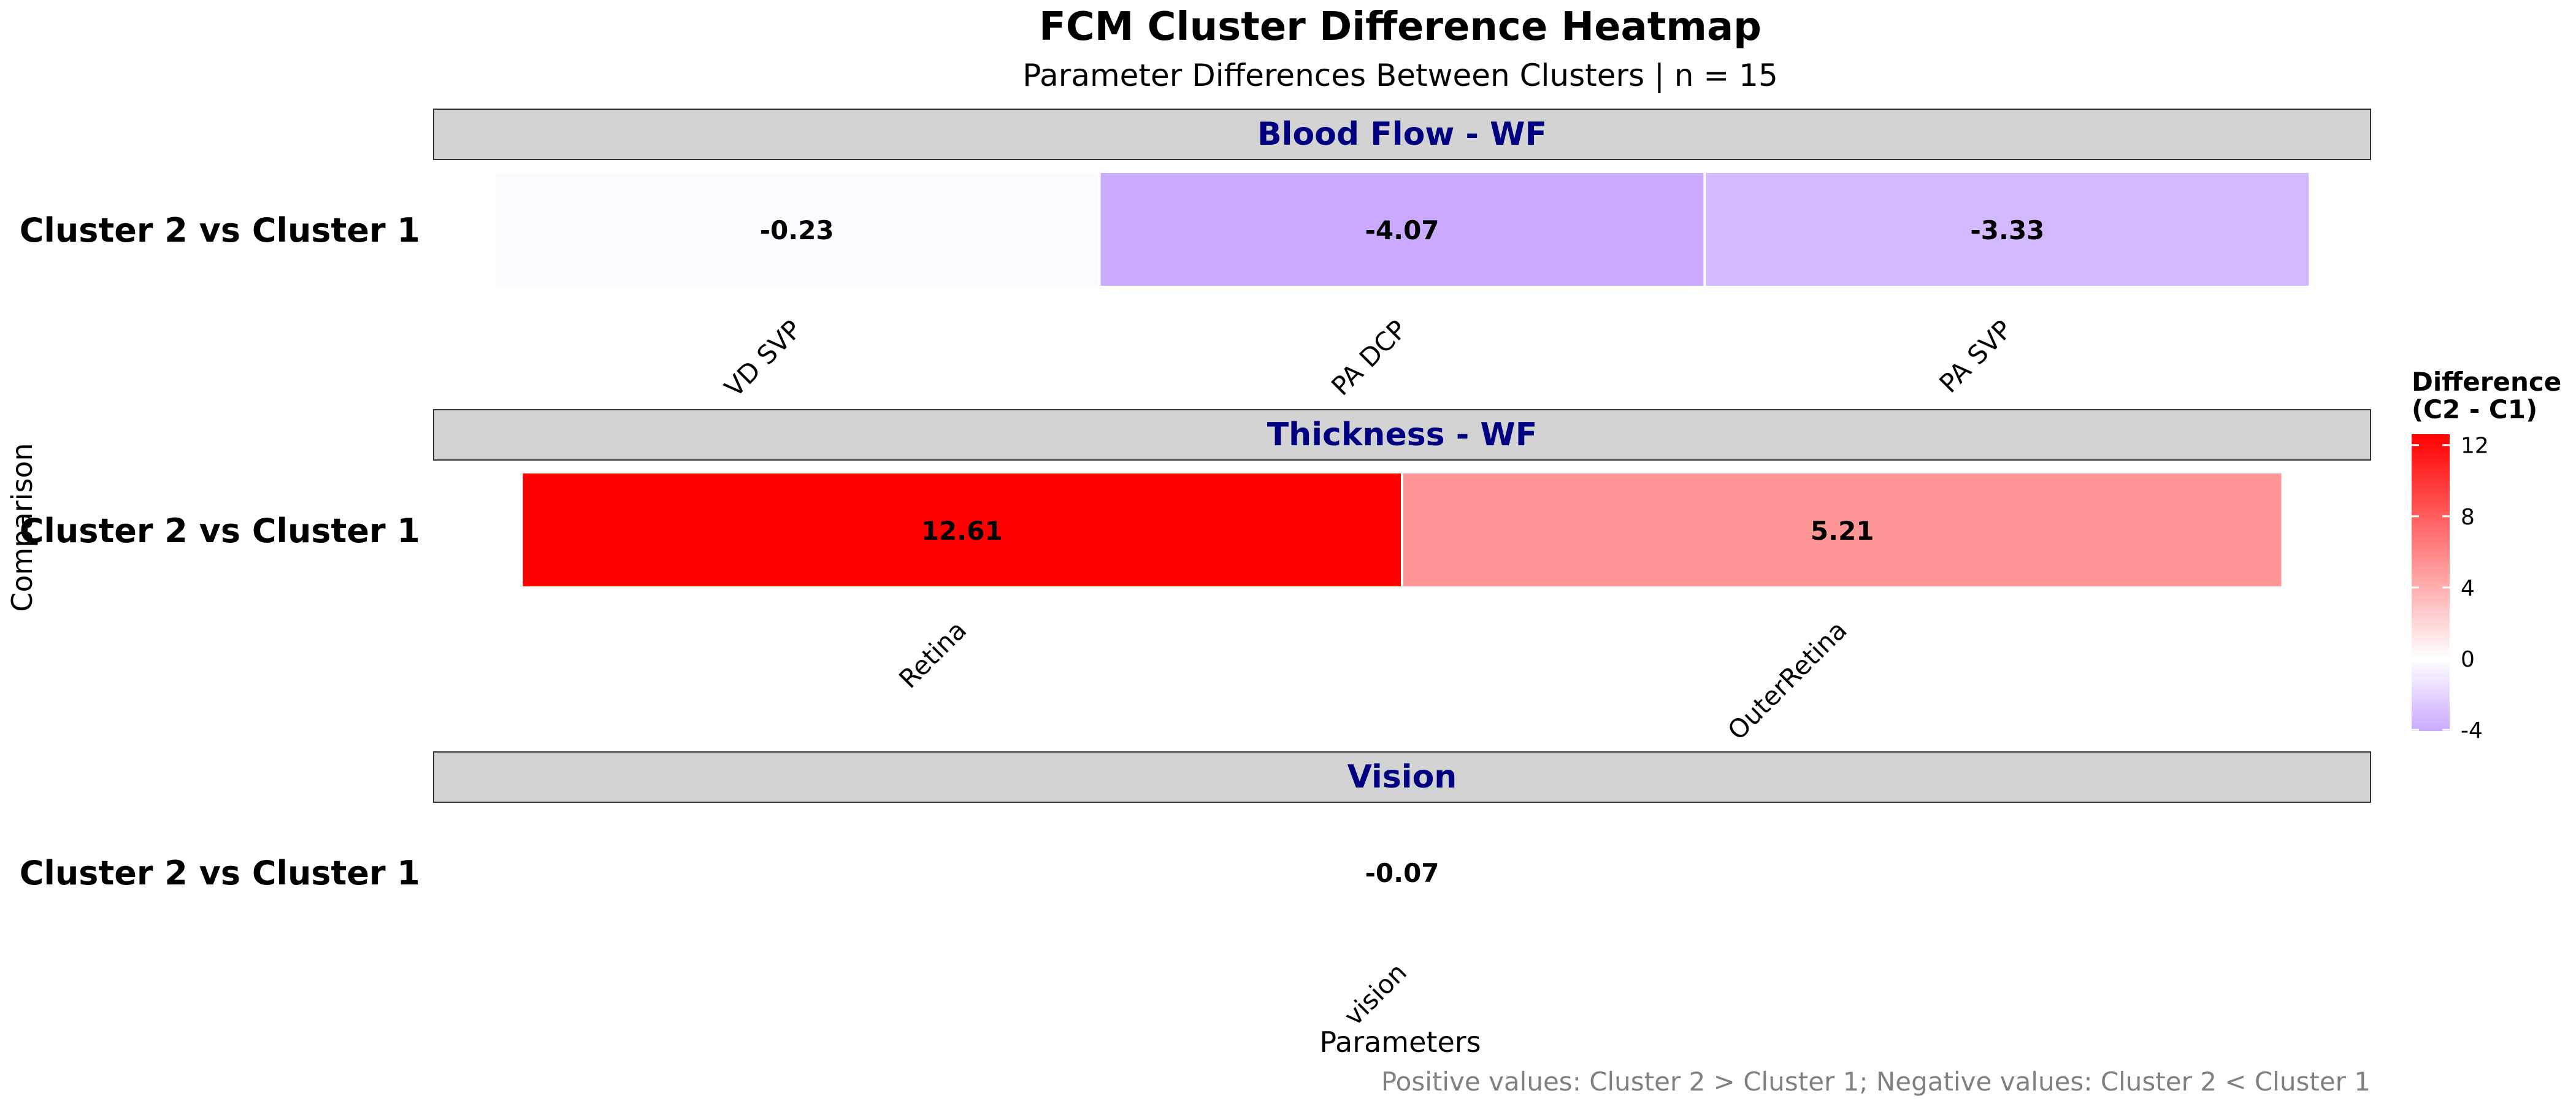 This screenshot has width=2576, height=1104. I want to click on color-legend: Difference (C2 - C1) 12 8 4 0 -4, so click(2486, 555).